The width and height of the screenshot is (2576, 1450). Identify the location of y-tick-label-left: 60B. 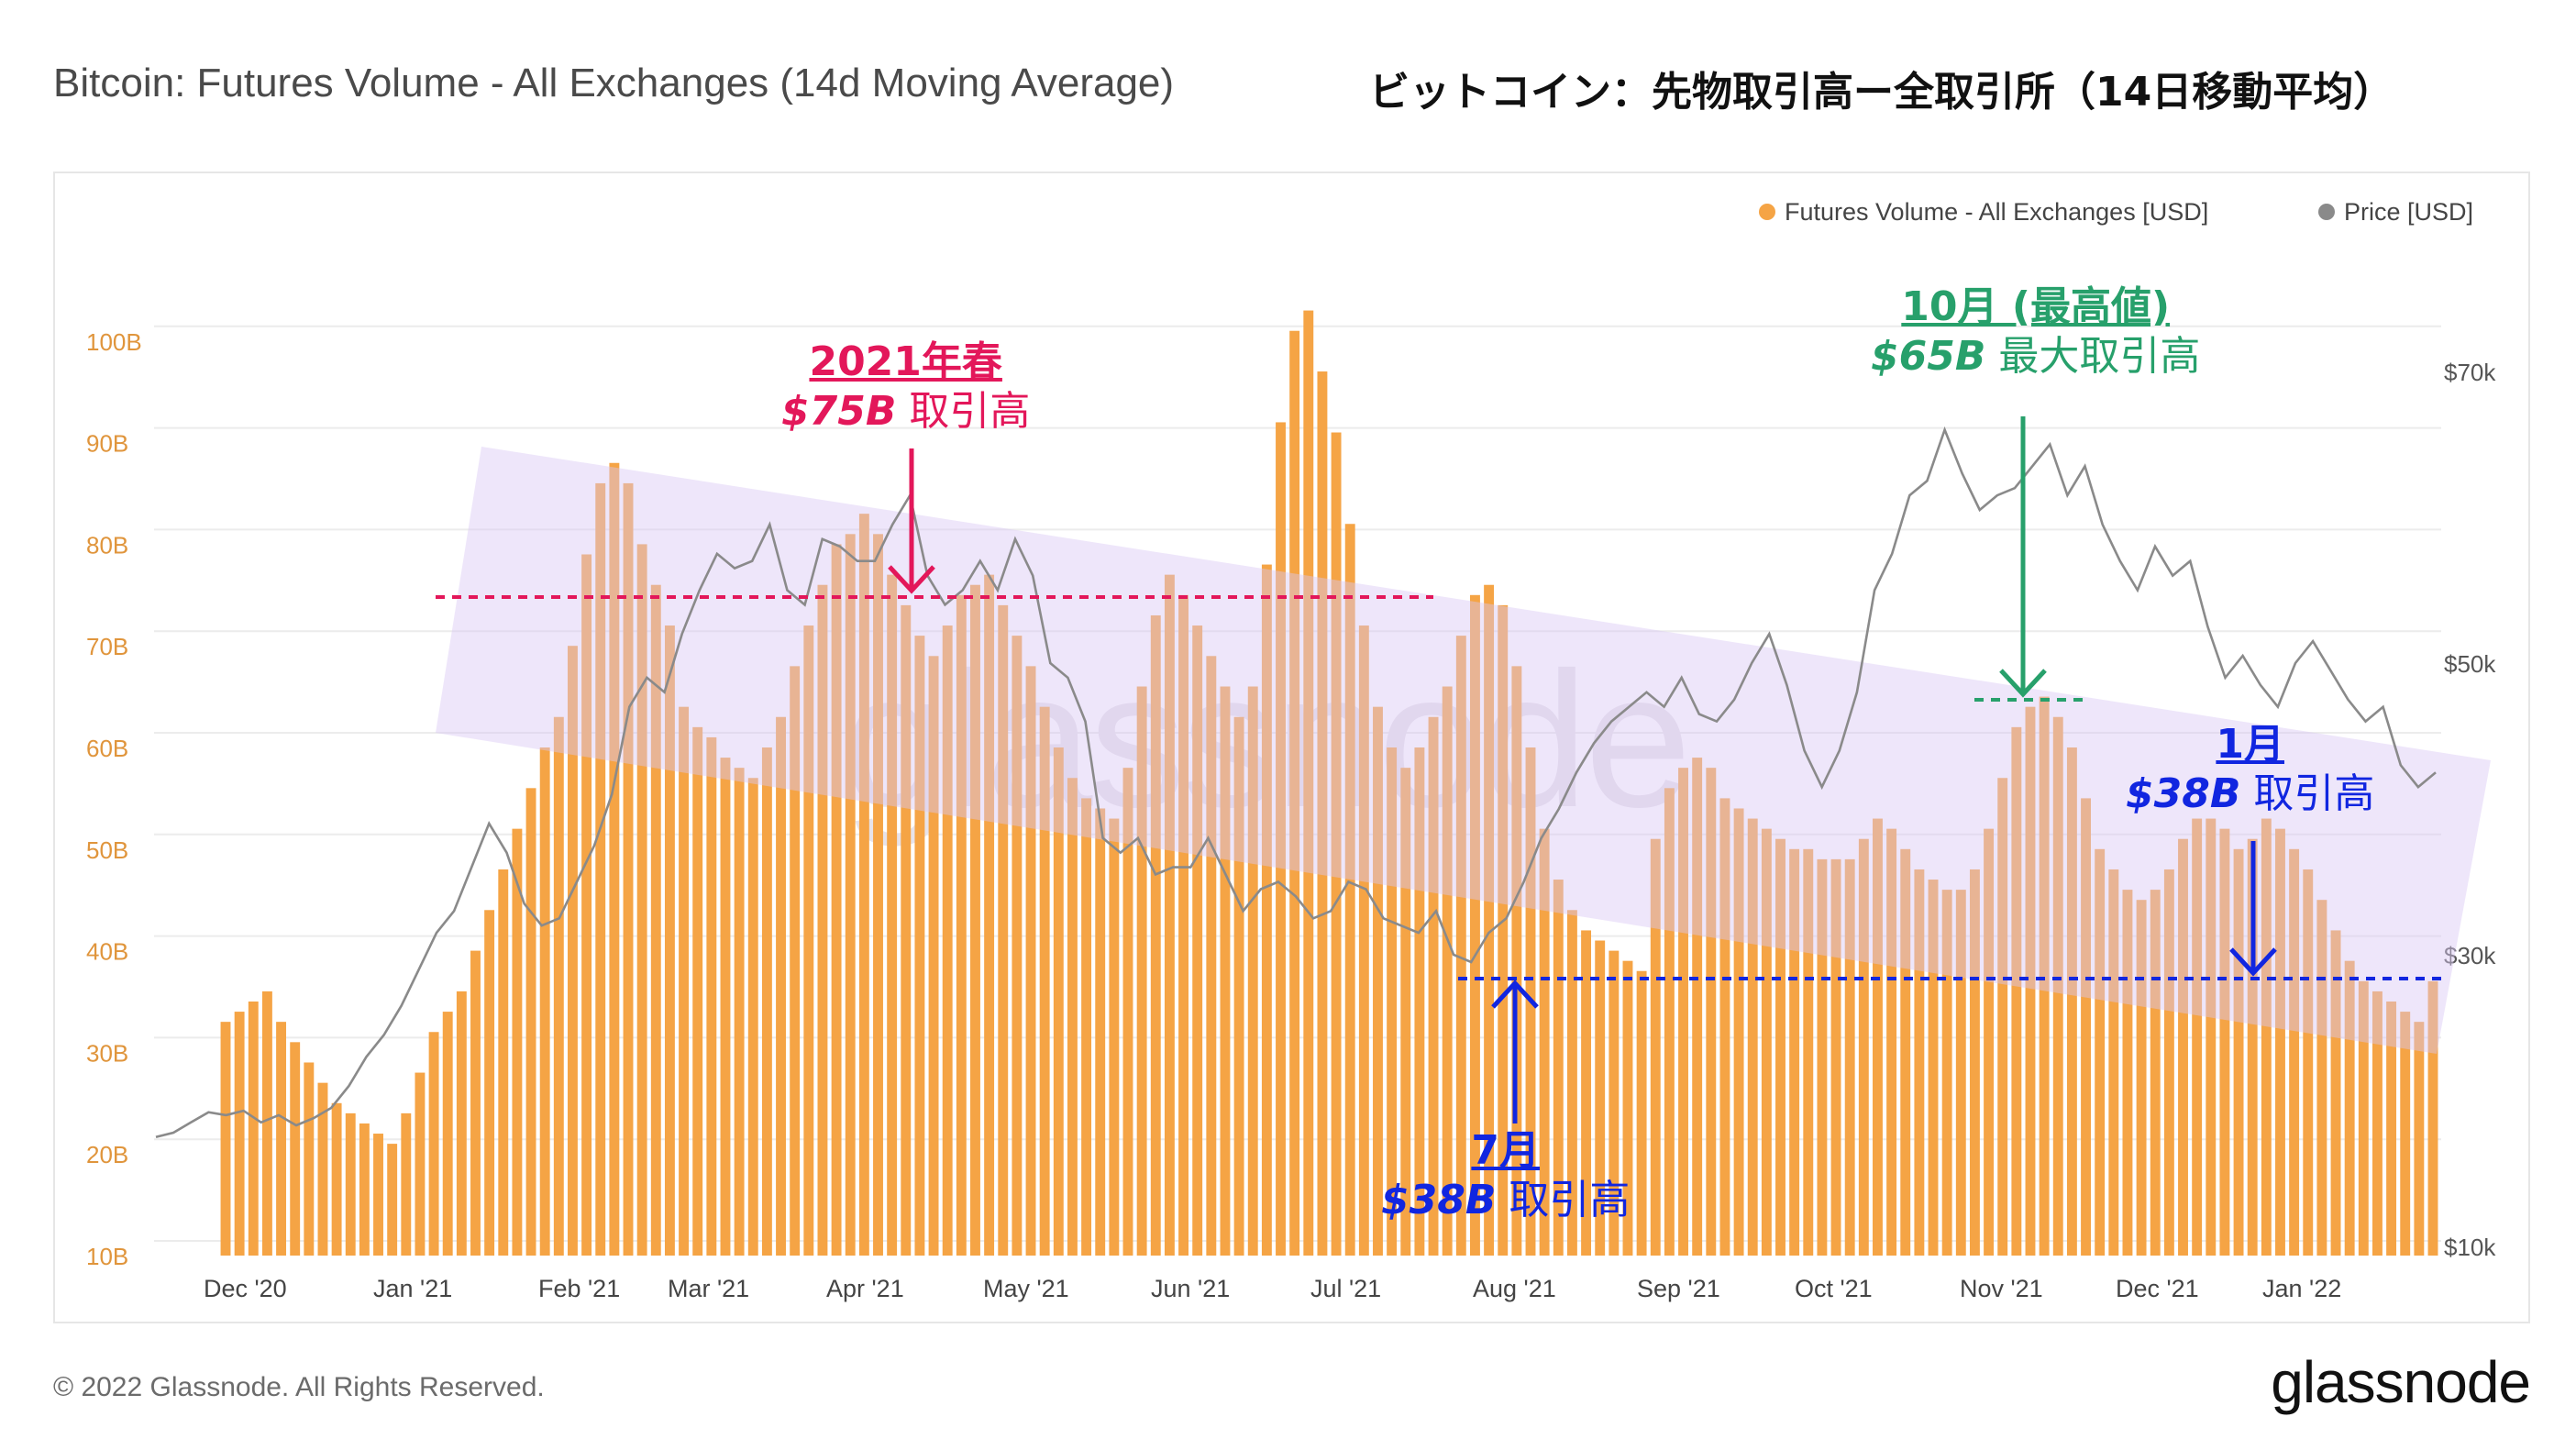
(107, 748).